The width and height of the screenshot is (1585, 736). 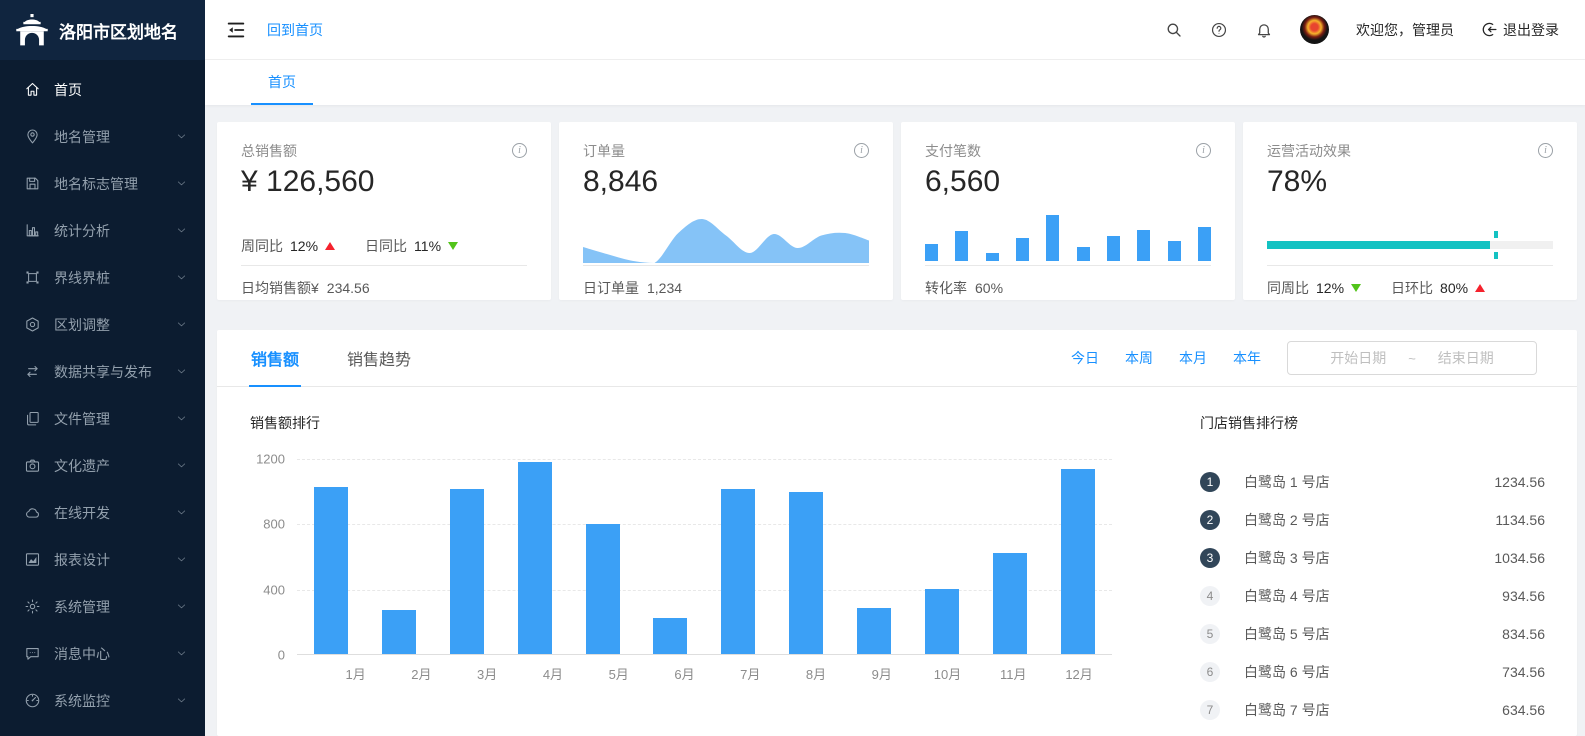 What do you see at coordinates (275, 358) in the screenshot?
I see `tab-sales-amount: 销售额` at bounding box center [275, 358].